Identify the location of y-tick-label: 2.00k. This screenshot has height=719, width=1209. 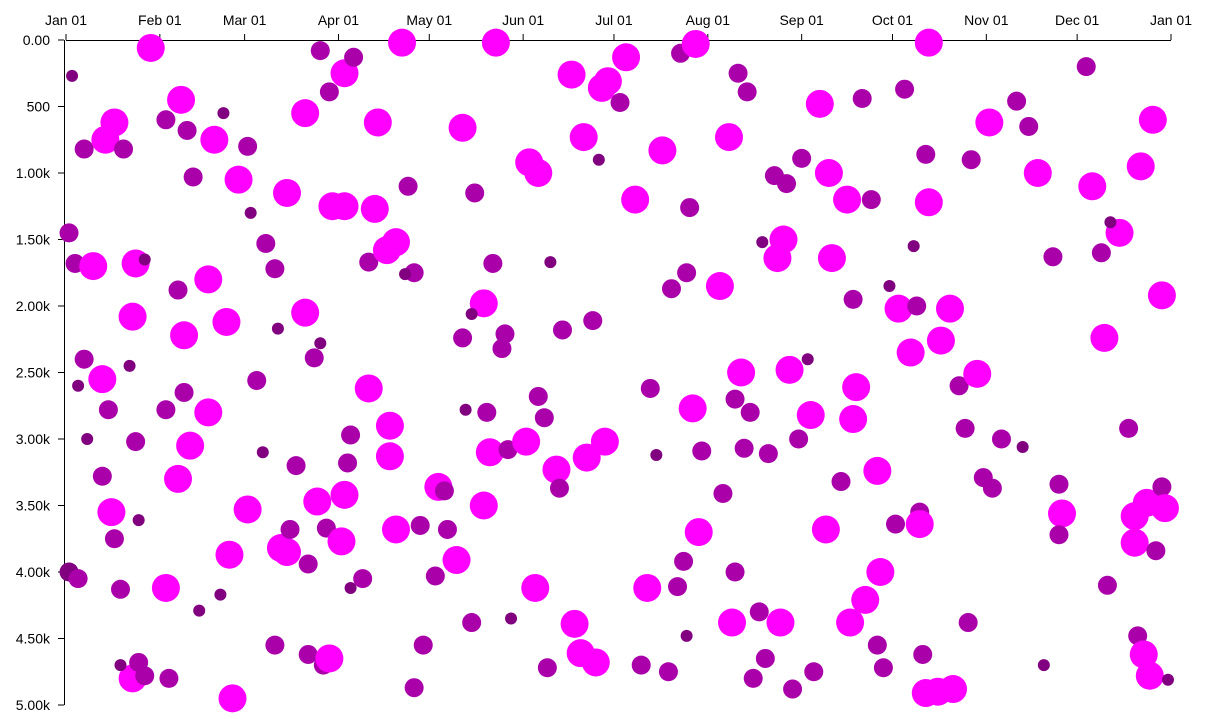
(33, 306).